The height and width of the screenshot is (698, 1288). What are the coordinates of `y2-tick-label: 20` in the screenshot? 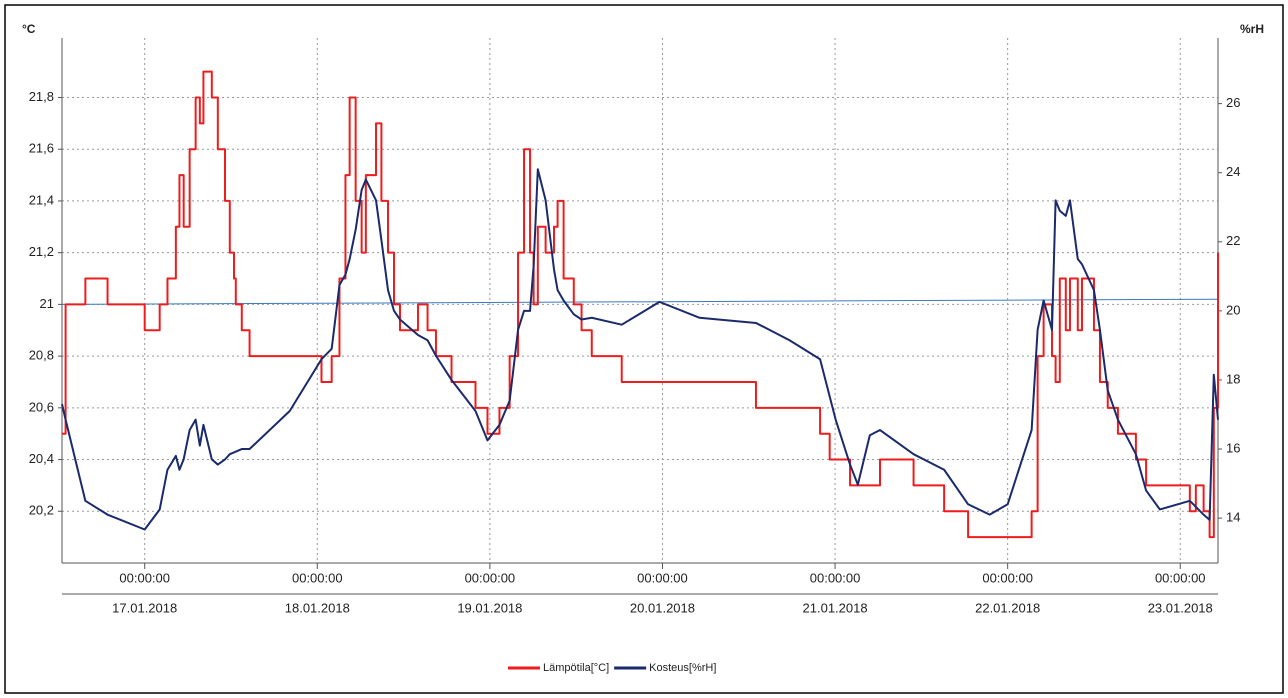 It's located at (1233, 309).